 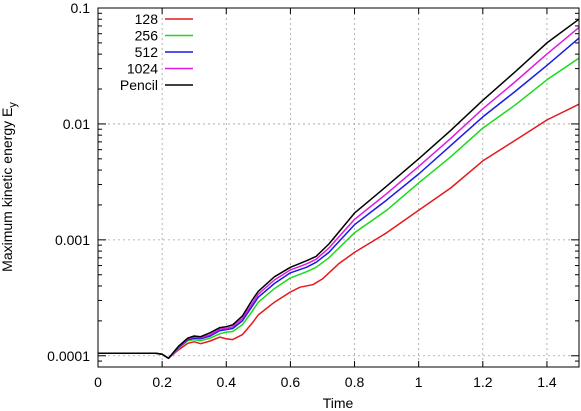 What do you see at coordinates (147, 19) in the screenshot?
I see `legend-label: 128` at bounding box center [147, 19].